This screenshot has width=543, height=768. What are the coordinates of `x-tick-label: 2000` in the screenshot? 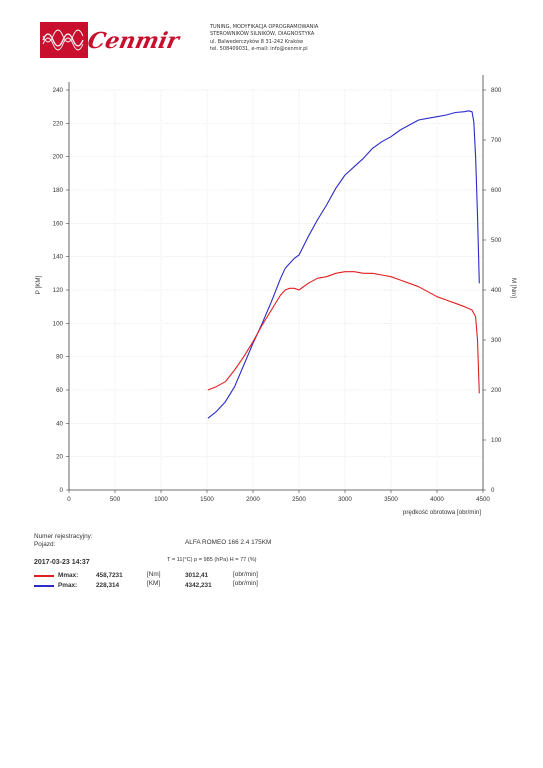 It's located at (253, 499).